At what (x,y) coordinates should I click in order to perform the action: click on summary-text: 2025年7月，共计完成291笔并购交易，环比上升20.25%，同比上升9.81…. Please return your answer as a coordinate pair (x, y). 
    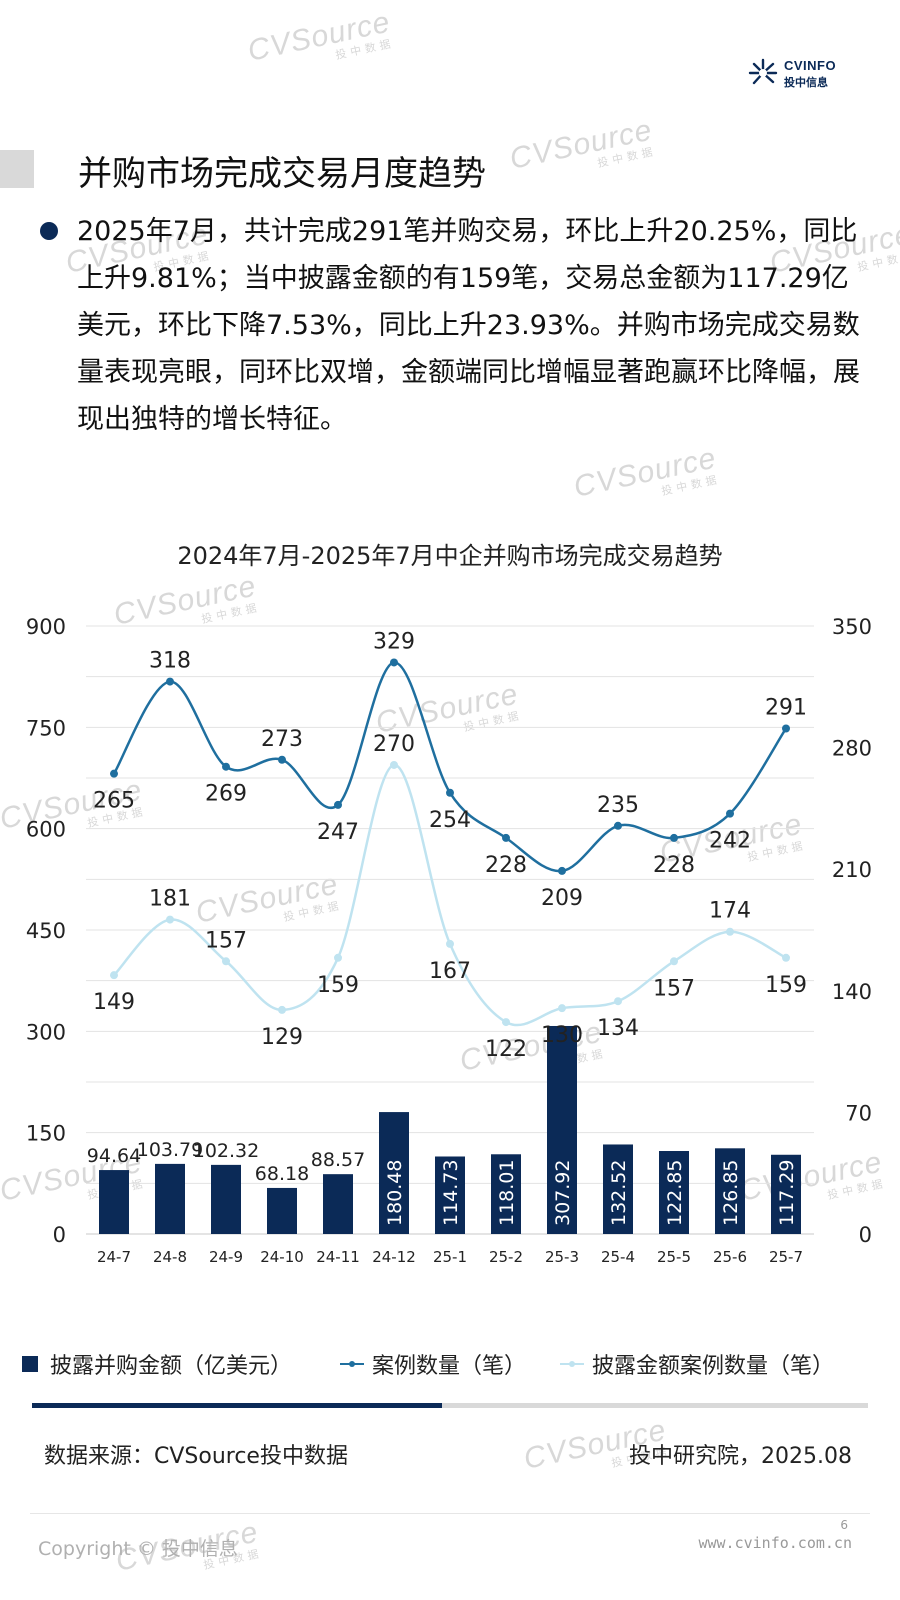
    Looking at the image, I should click on (468, 325).